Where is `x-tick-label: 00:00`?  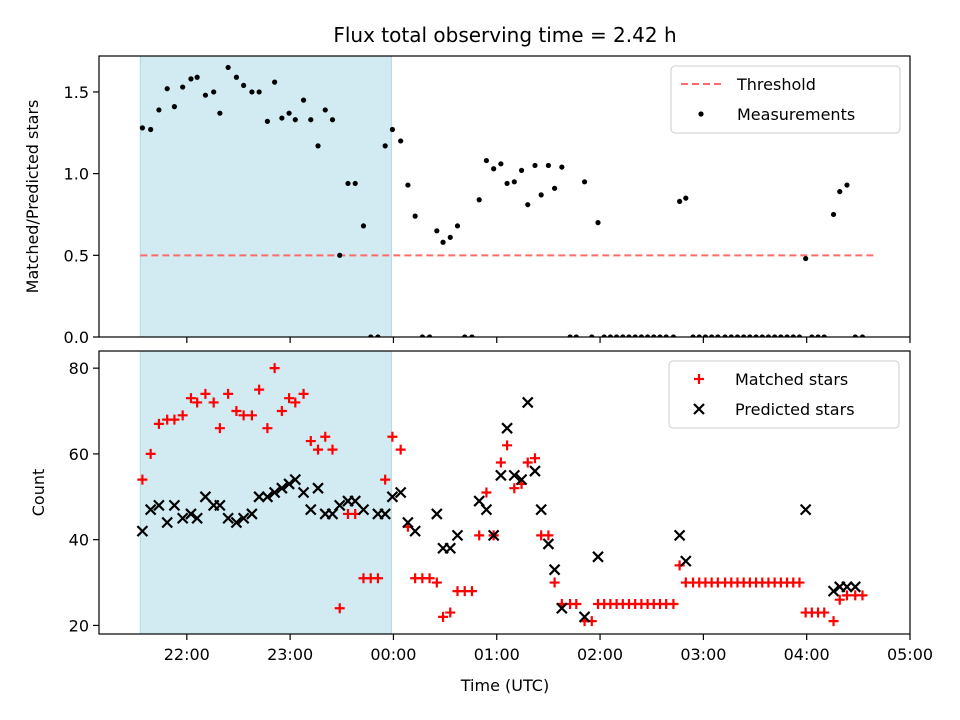
x-tick-label: 00:00 is located at coordinates (393, 654).